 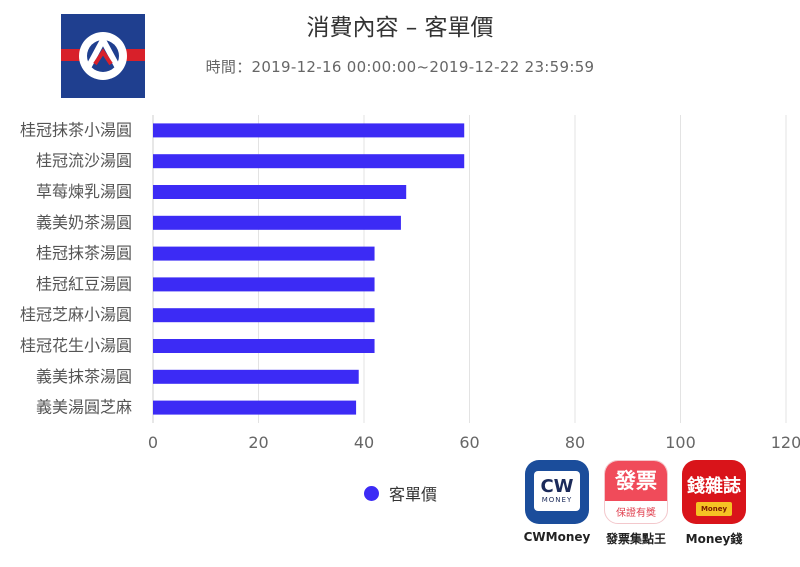 What do you see at coordinates (714, 492) in the screenshot?
I see `money-magazine-app-icon: 錢雜誌 Money` at bounding box center [714, 492].